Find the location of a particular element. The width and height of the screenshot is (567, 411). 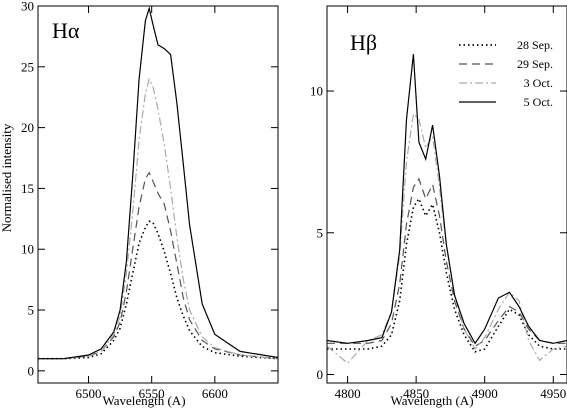

hbeta-legend: 28 Sep. 29 Sep. 3 Oct. 5 Oct. is located at coordinates (506, 73).